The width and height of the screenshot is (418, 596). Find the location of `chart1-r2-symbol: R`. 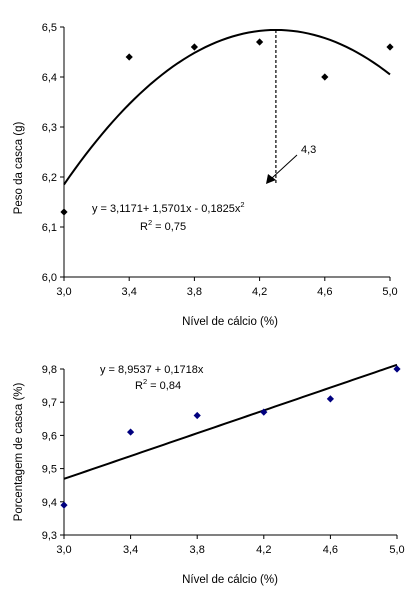

chart1-r2-symbol: R is located at coordinates (144, 227).